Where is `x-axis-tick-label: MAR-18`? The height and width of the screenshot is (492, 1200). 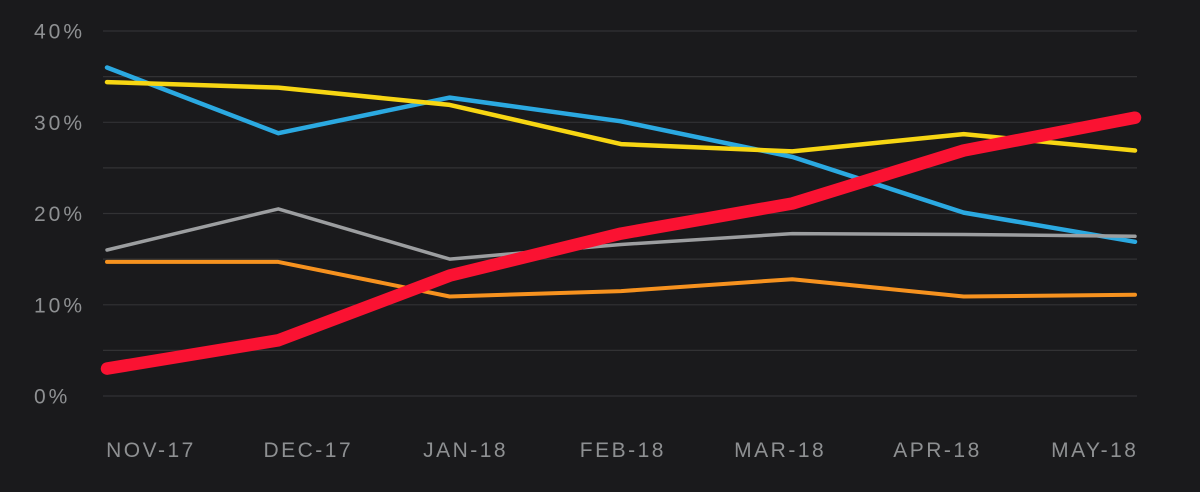 x-axis-tick-label: MAR-18 is located at coordinates (780, 450).